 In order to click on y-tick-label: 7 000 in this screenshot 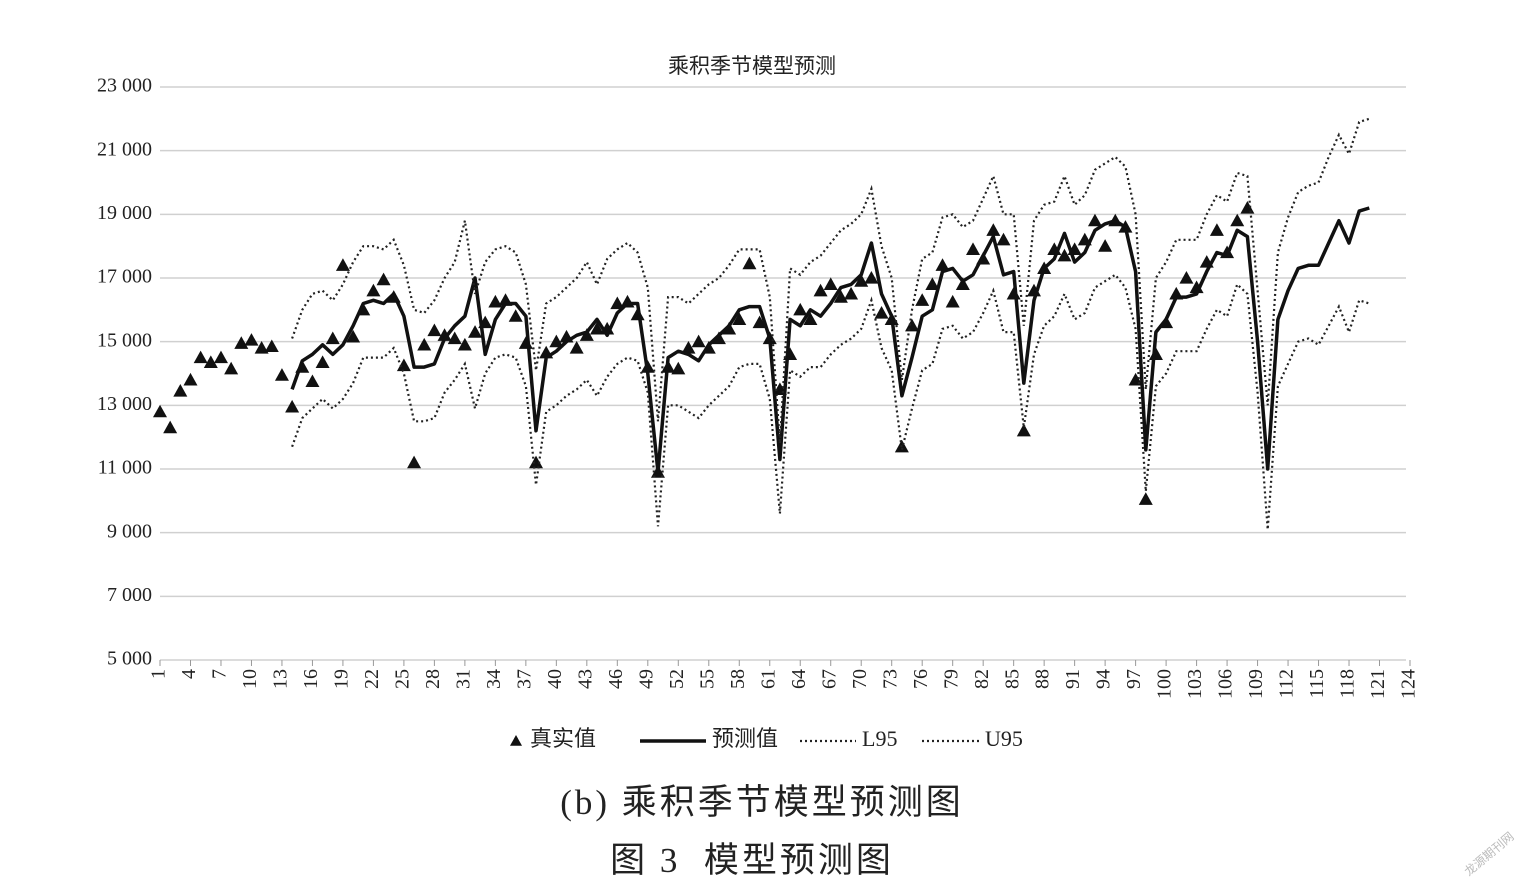, I will do `click(129, 595)`.